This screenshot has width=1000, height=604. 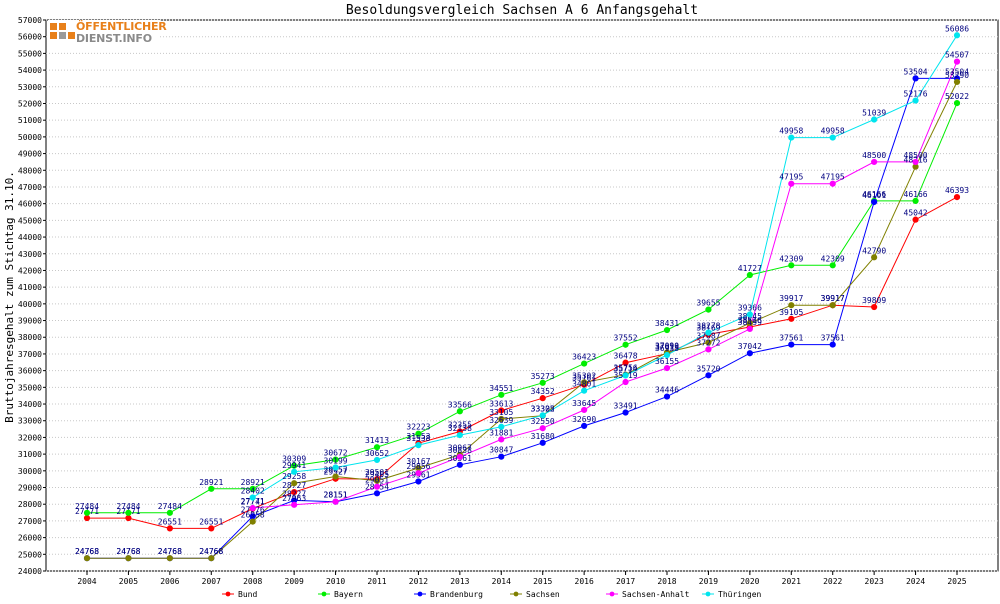 I want to click on data-label-sachsen: 35302, so click(x=584, y=375).